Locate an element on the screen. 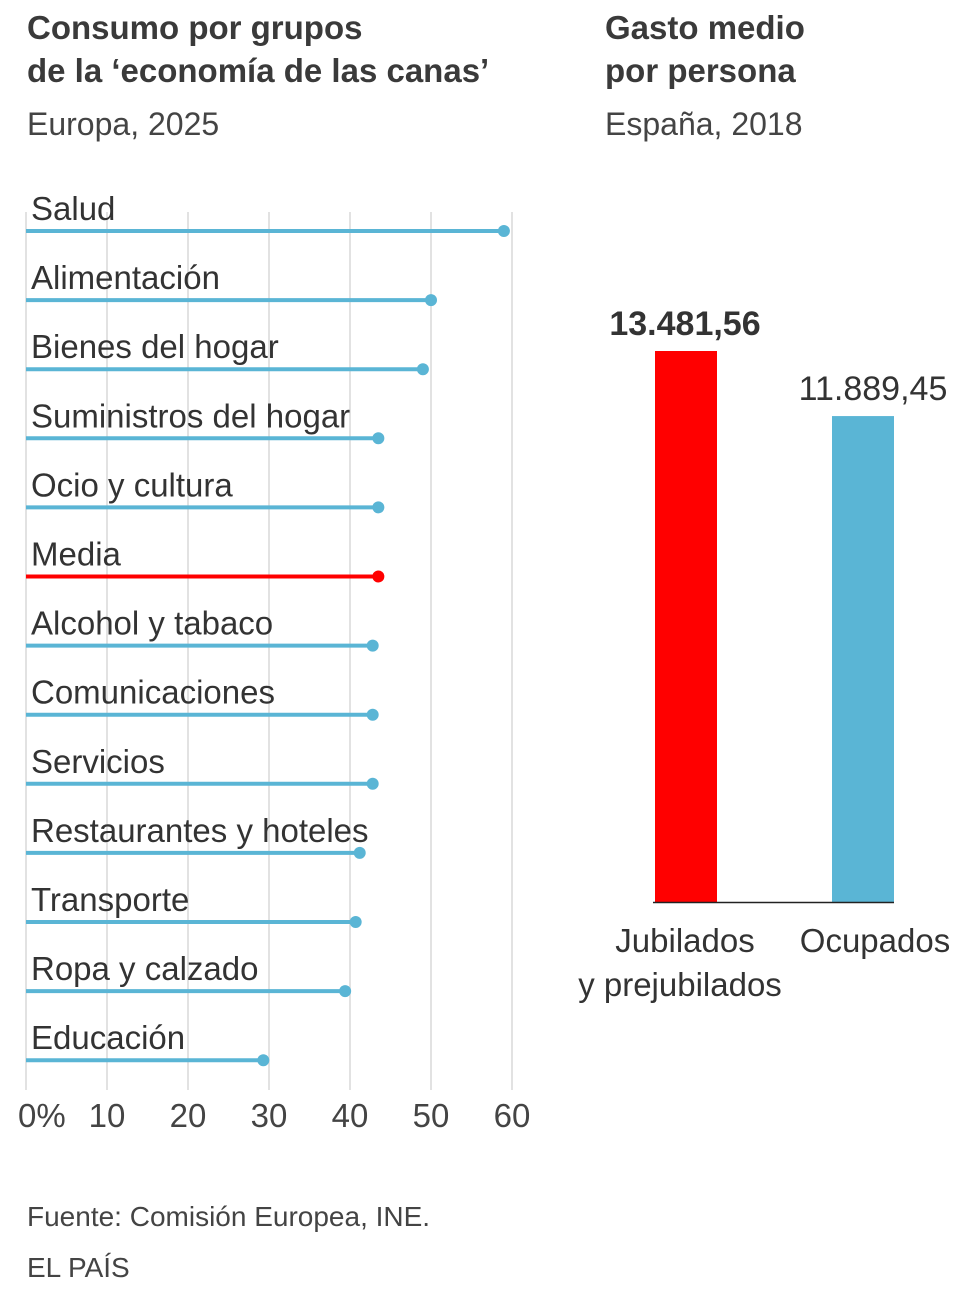 This screenshot has width=980, height=1307. column-jubilados-y-prejubilados is located at coordinates (686, 626).